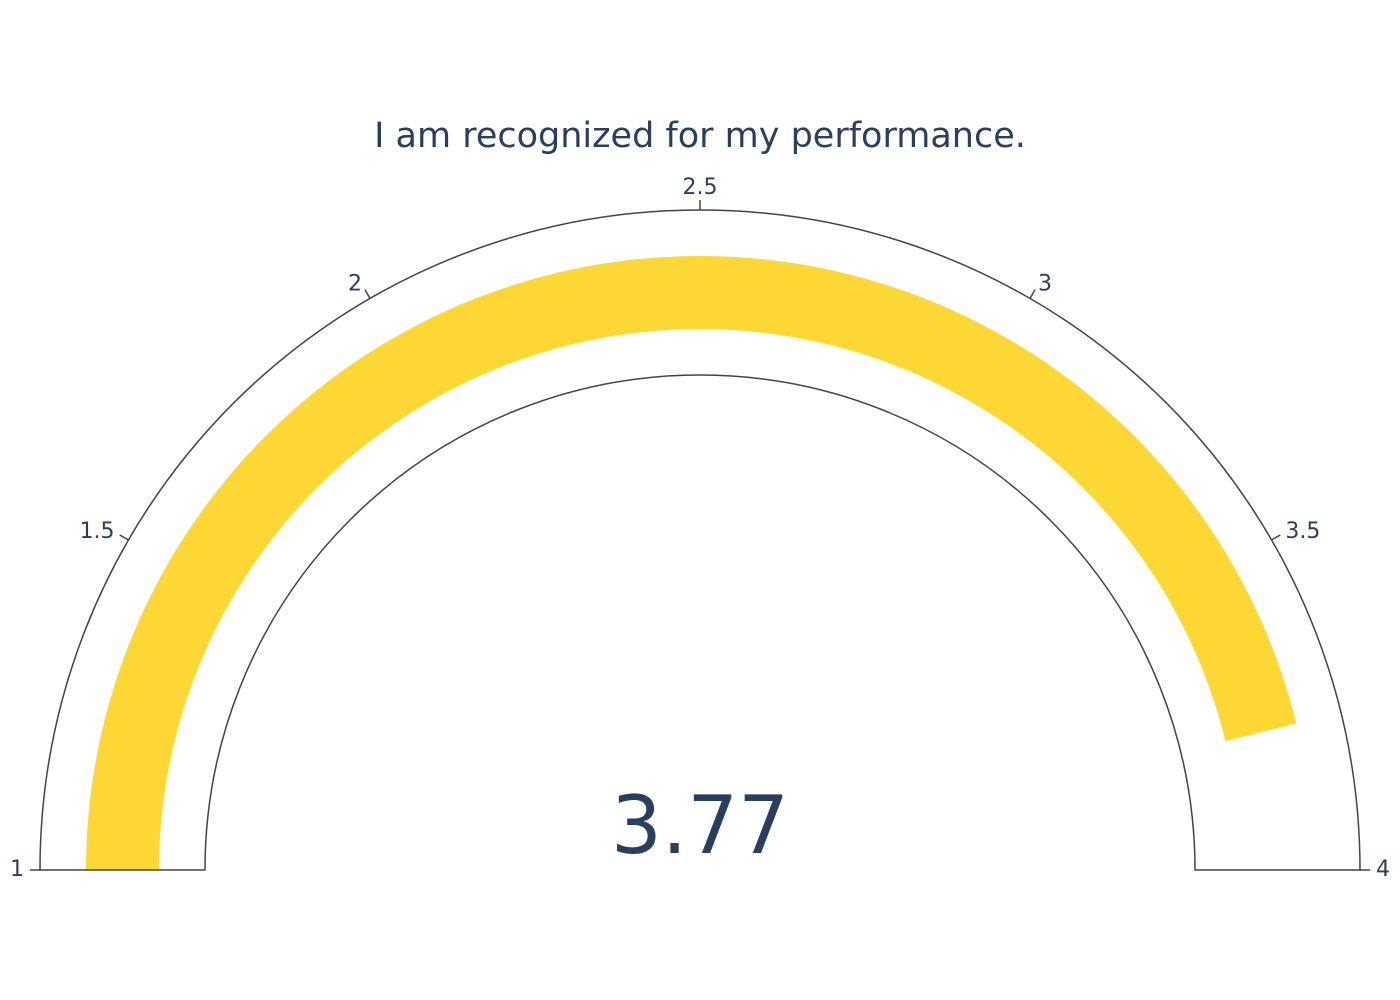 This screenshot has height=1000, width=1400. Describe the element at coordinates (97, 531) in the screenshot. I see `gauge-tick-label: 1.5` at that location.